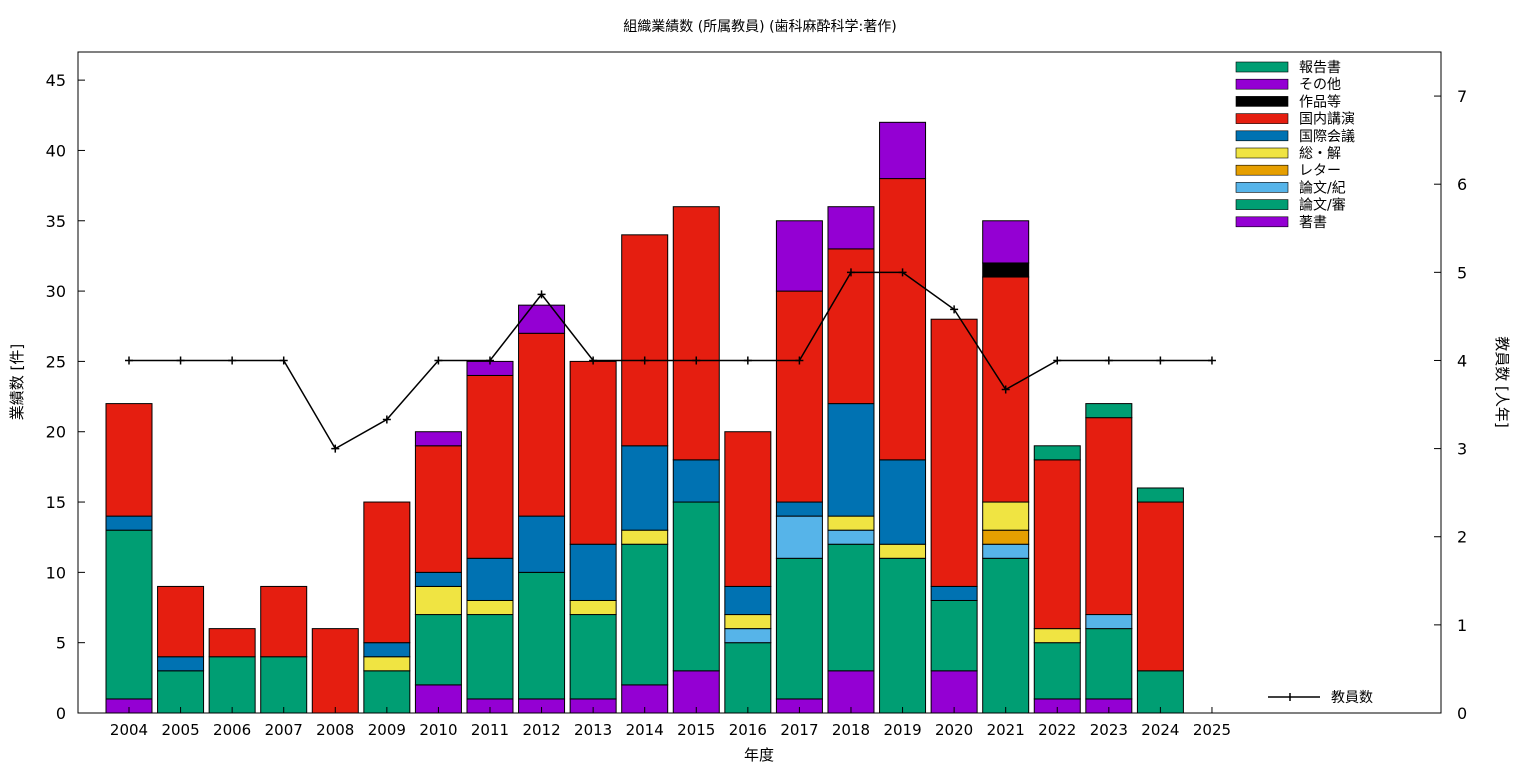 Image resolution: width=1536 pixels, height=768 pixels. Describe the element at coordinates (759, 755) in the screenshot. I see `x-axis-label: 年度` at that location.